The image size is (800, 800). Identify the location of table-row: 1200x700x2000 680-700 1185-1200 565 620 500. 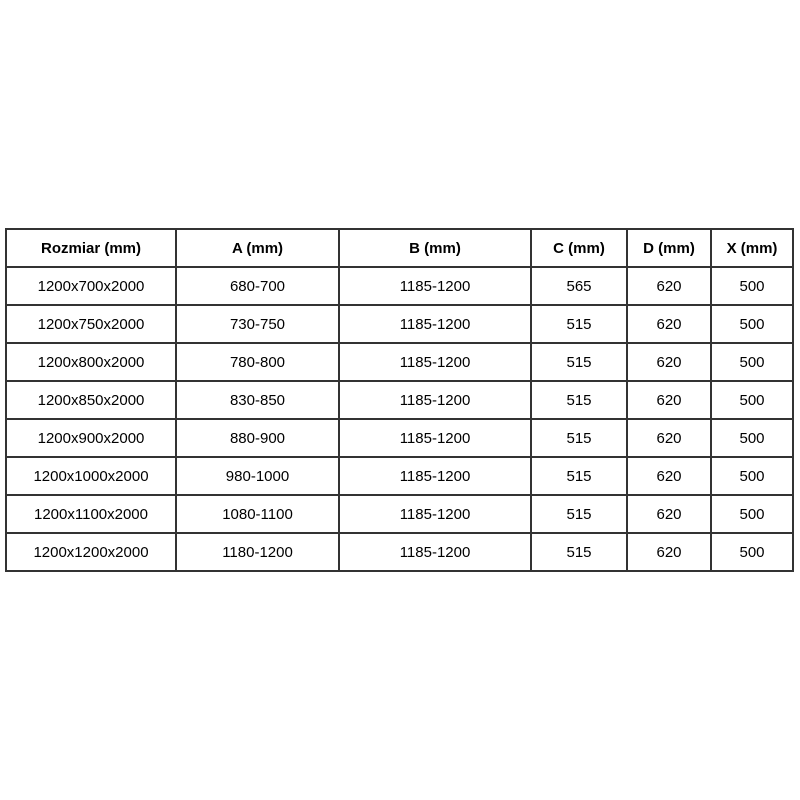
(399, 286).